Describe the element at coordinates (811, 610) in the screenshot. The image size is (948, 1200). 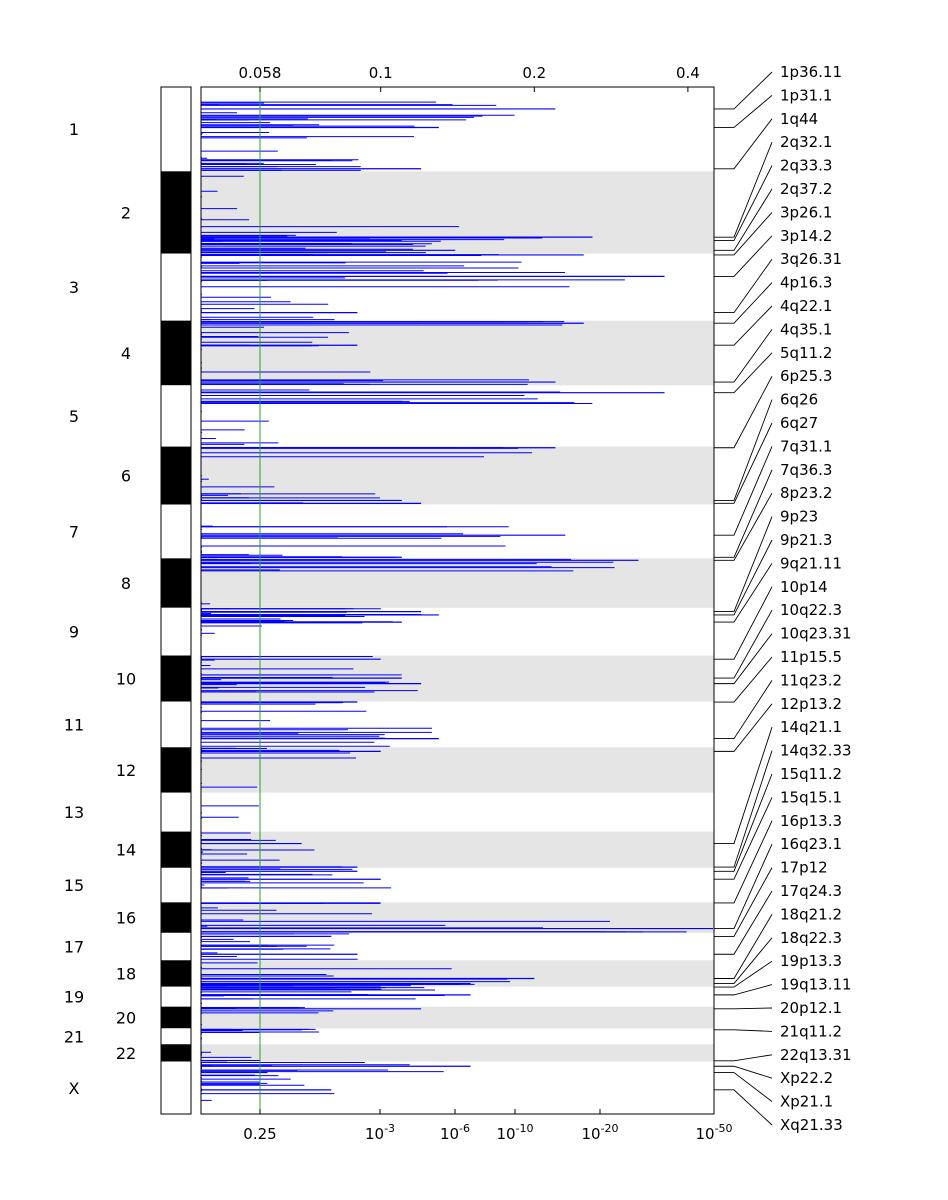
I see `peak-label: 10q22.3` at that location.